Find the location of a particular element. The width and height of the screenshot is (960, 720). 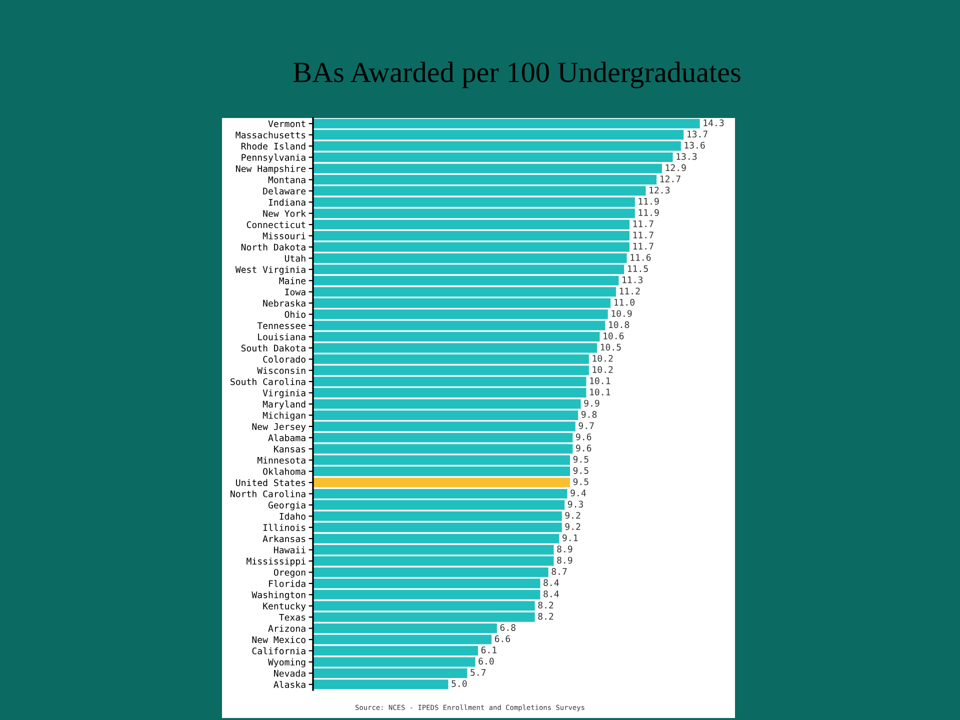

data-label: 13.3 is located at coordinates (686, 156).